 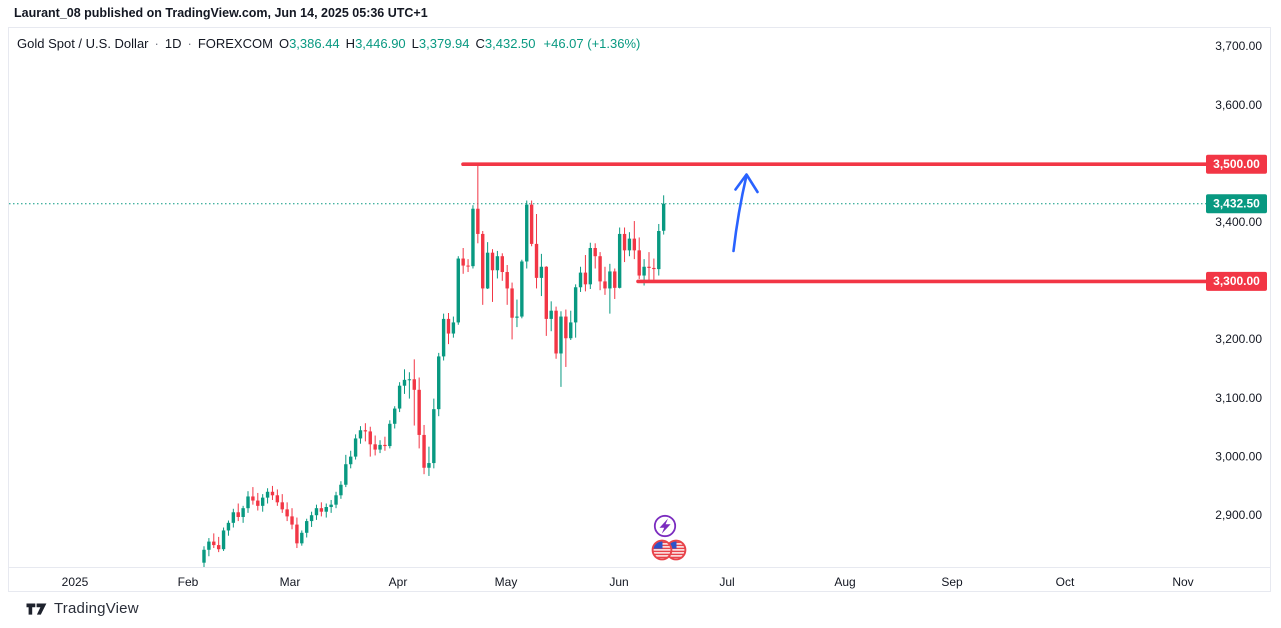 I want to click on last-price-badge: 3,432.50, so click(x=1236, y=204).